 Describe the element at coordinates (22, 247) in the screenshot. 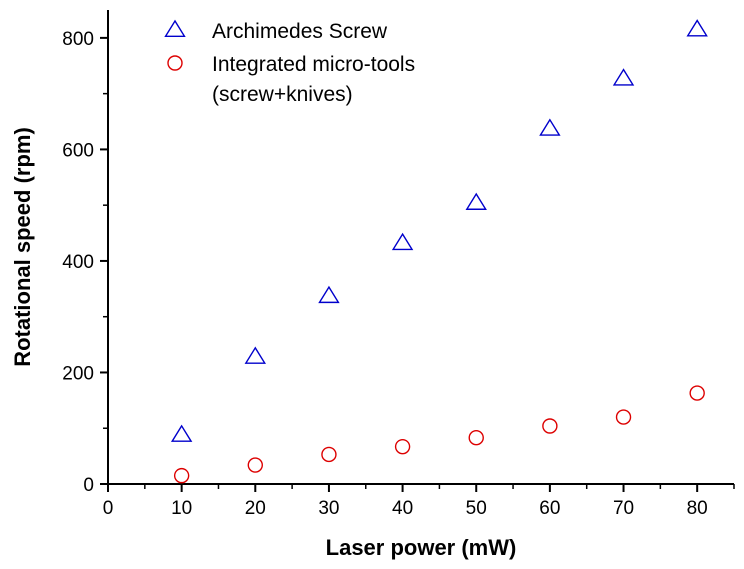

I see `y-axis-title: Rotational speed (rpm)` at that location.